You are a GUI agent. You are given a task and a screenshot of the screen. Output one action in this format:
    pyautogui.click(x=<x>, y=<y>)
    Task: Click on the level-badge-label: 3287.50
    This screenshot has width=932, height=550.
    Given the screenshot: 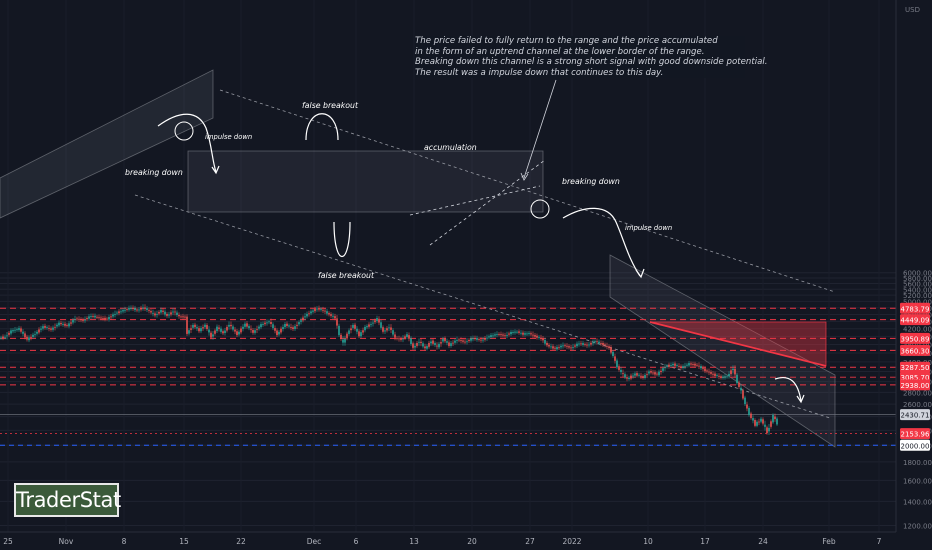 What is the action you would take?
    pyautogui.click(x=915, y=368)
    